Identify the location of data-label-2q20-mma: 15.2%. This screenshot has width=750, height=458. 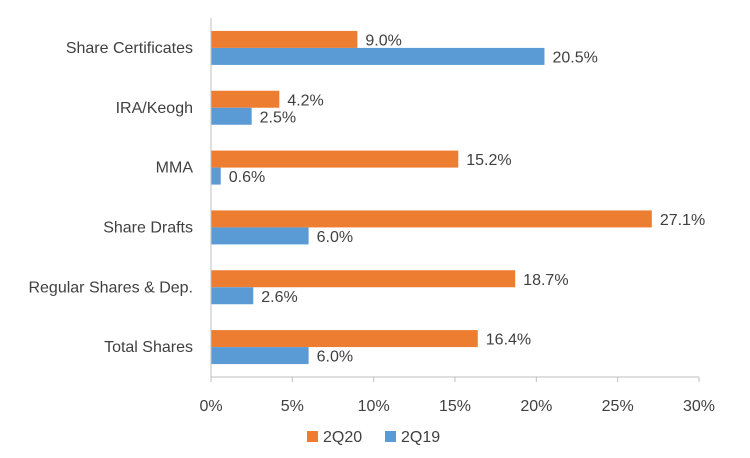
(488, 160).